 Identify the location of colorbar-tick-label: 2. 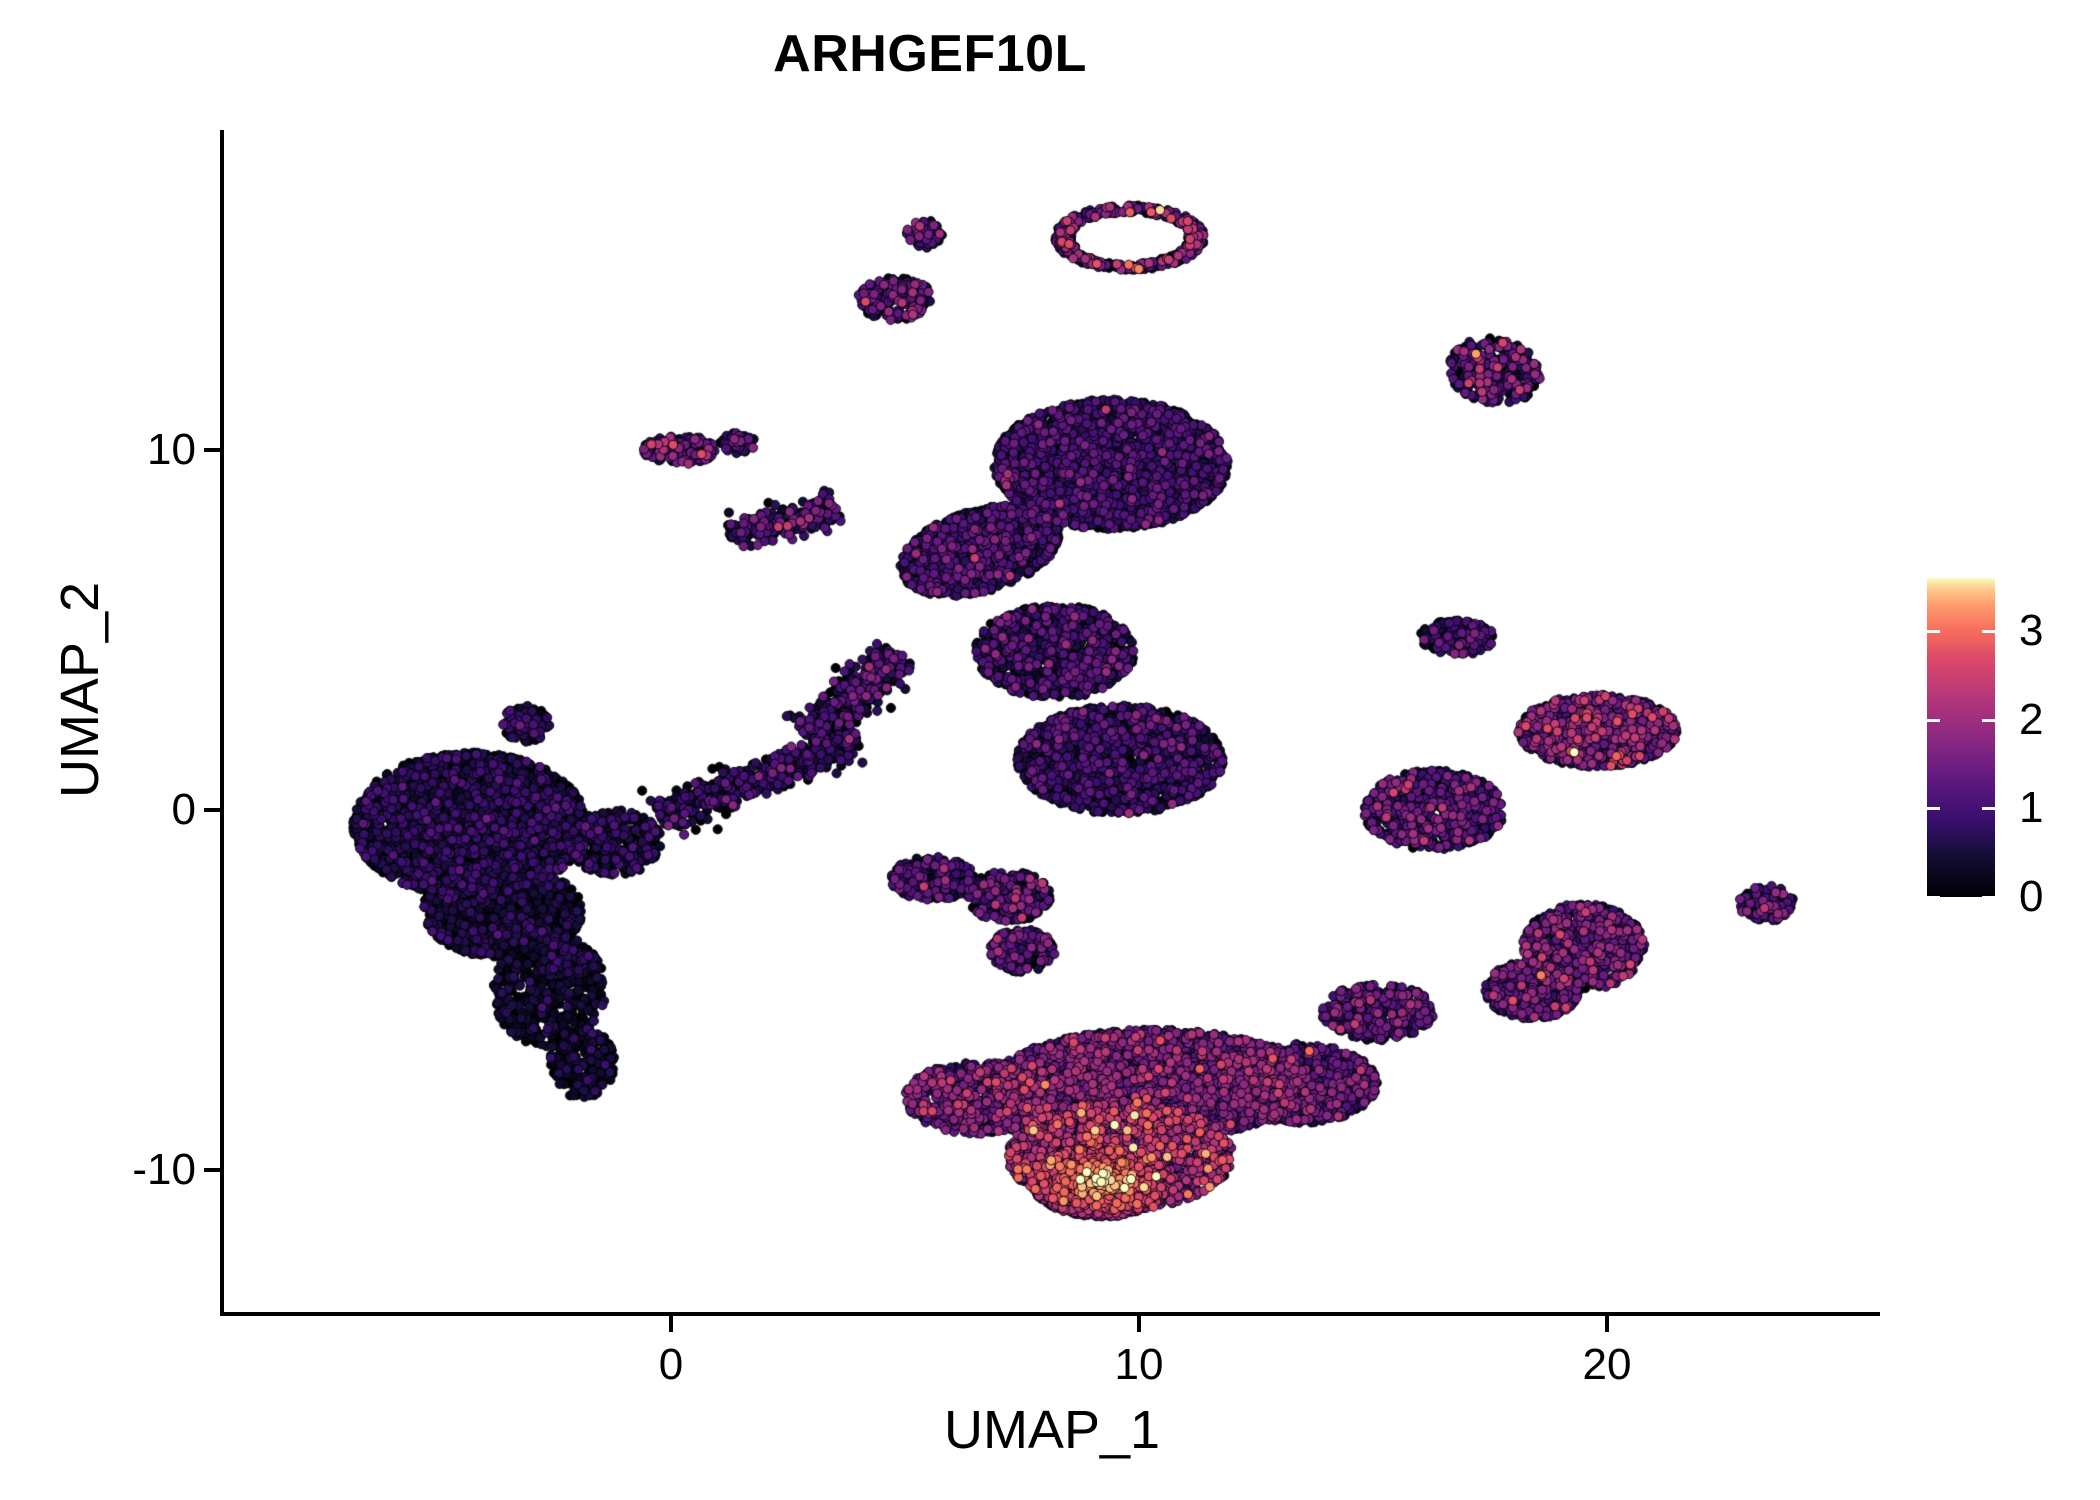
(2031, 719).